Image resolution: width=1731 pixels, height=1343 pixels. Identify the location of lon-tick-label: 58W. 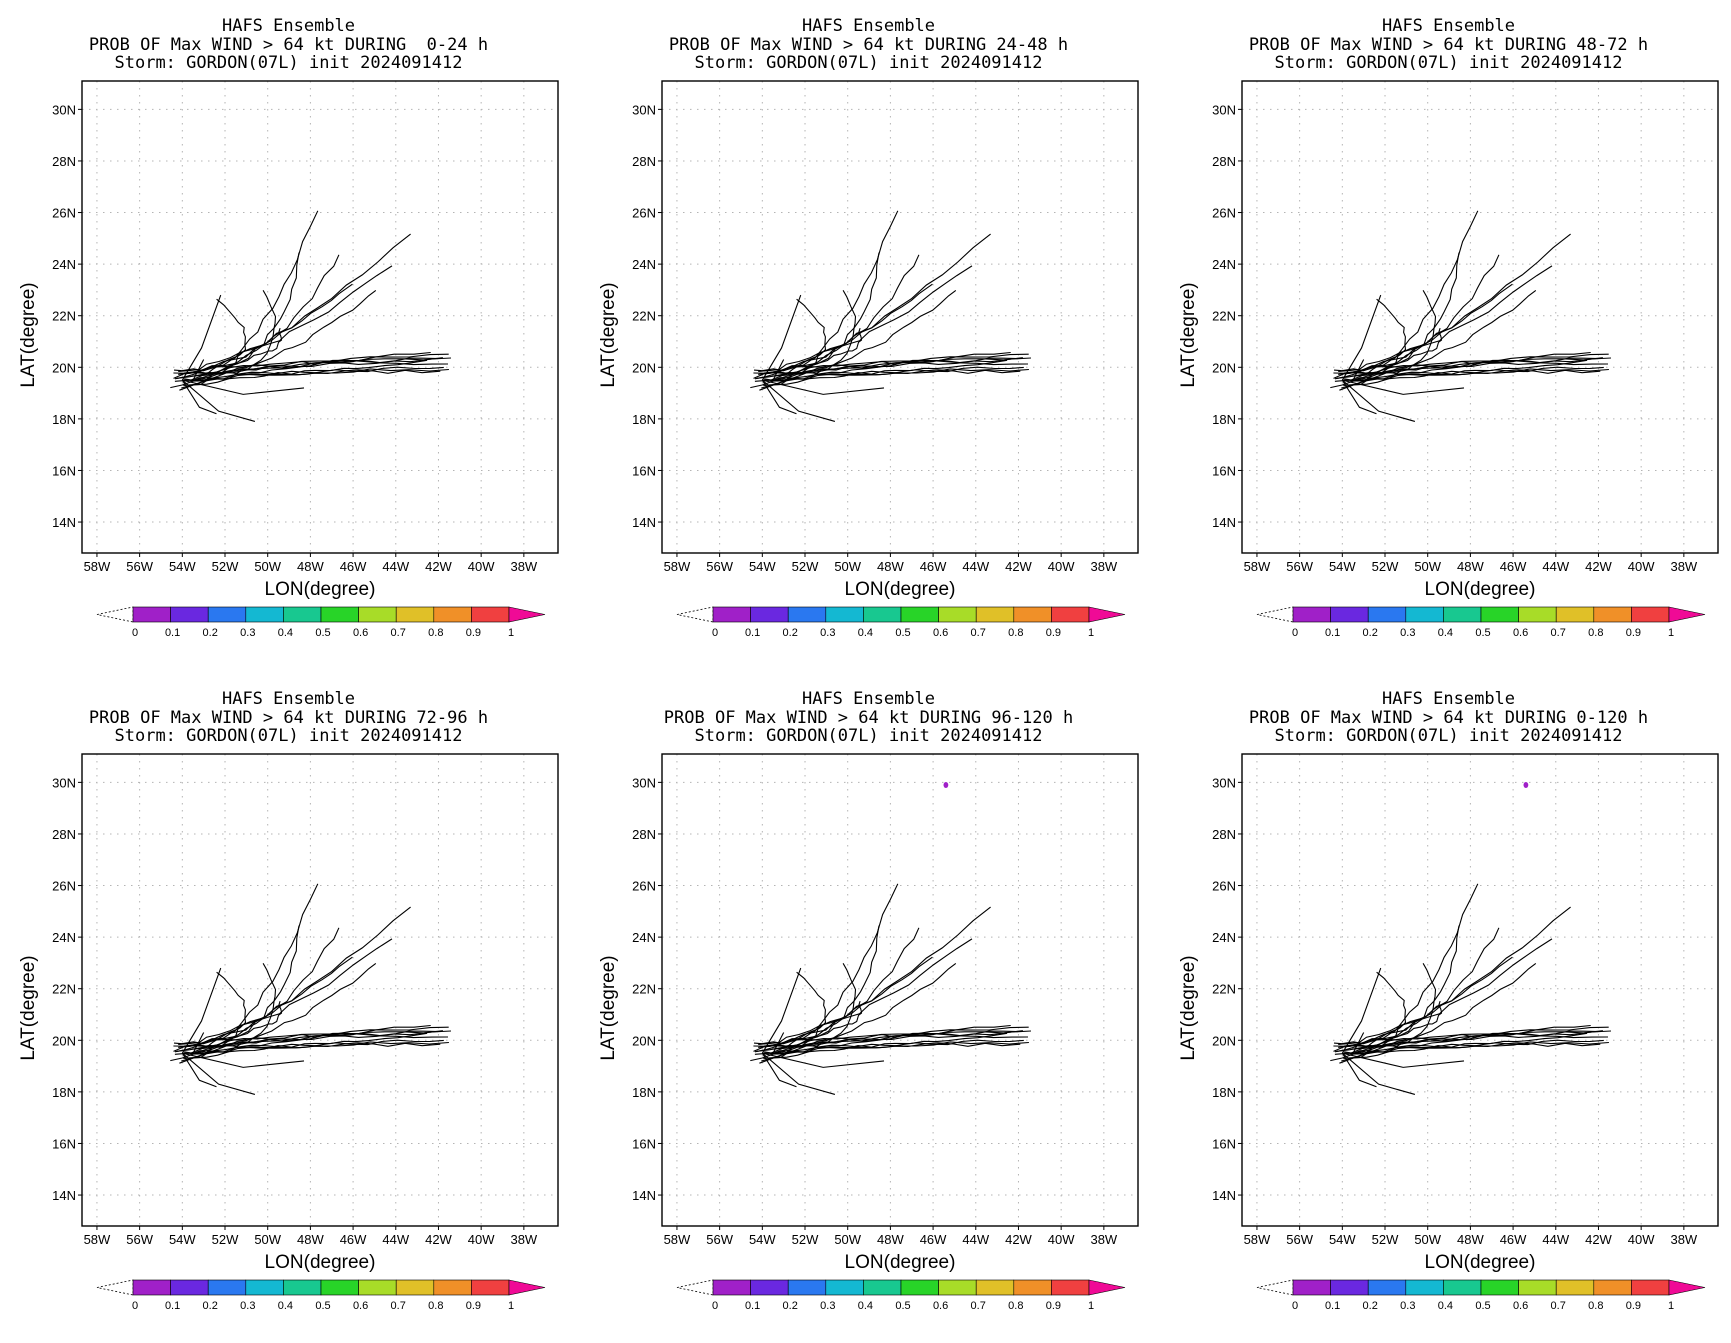
(97, 566).